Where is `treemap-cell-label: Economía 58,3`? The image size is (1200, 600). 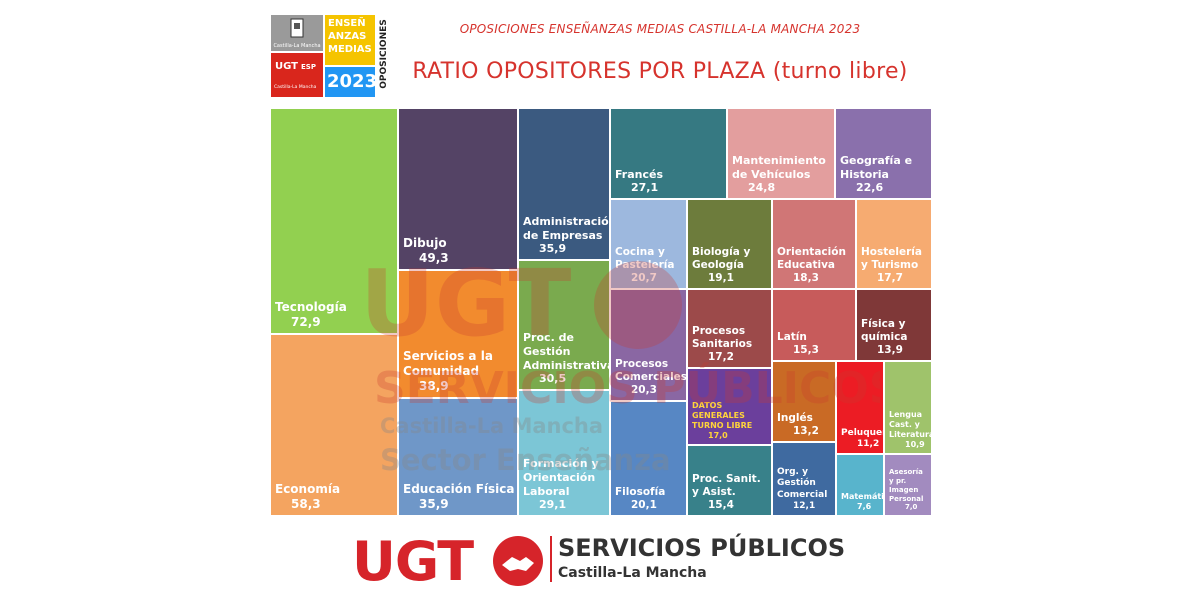
treemap-cell-label: Economía 58,3 is located at coordinates (335, 497).